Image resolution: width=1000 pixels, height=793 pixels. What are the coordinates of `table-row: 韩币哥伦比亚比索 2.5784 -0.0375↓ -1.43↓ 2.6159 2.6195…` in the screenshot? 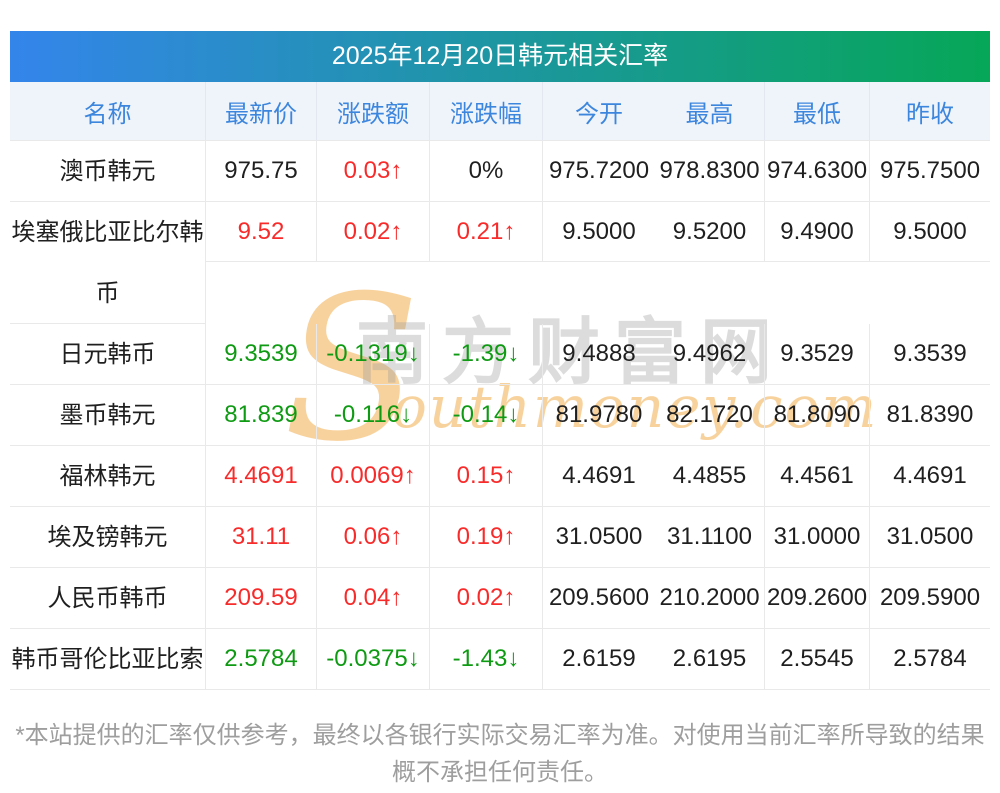 It's located at (500, 659).